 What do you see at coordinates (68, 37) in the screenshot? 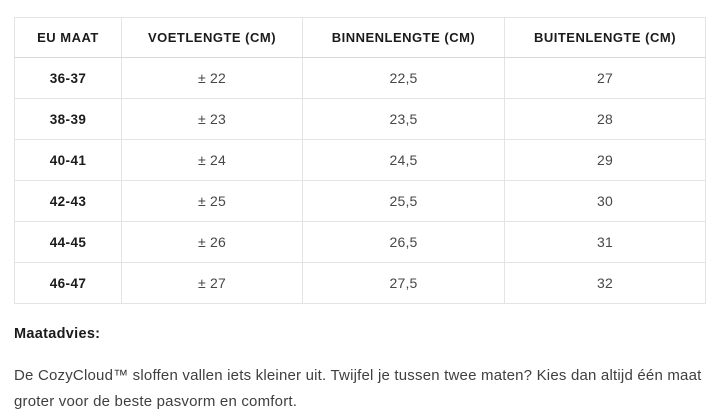
I see `header-eu-maat: EU MAAT` at bounding box center [68, 37].